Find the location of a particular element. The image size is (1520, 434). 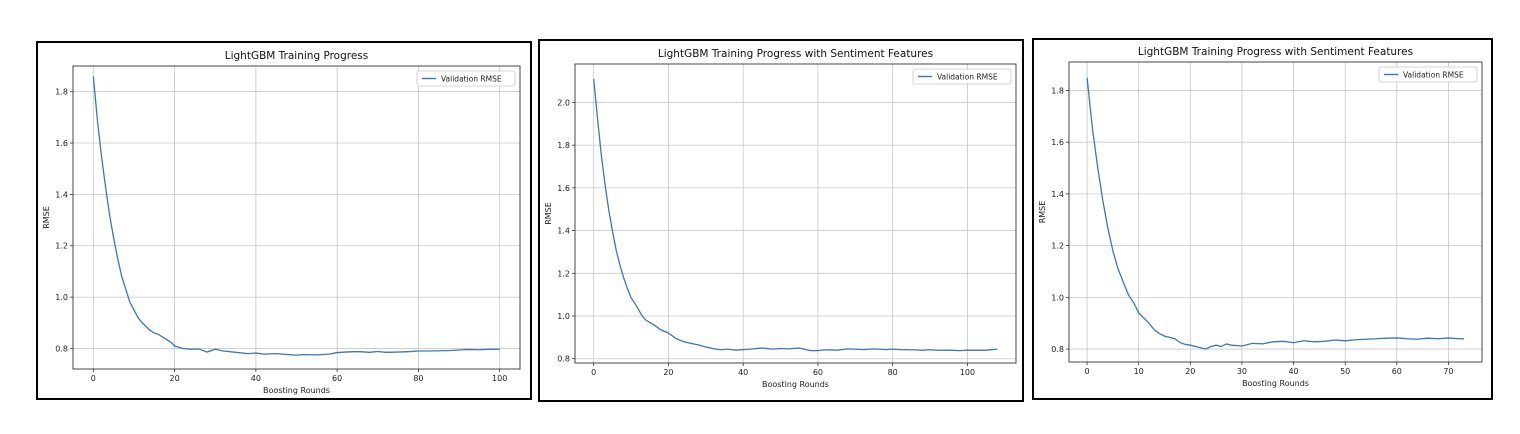

y-tick-label: 2.0 is located at coordinates (563, 102).